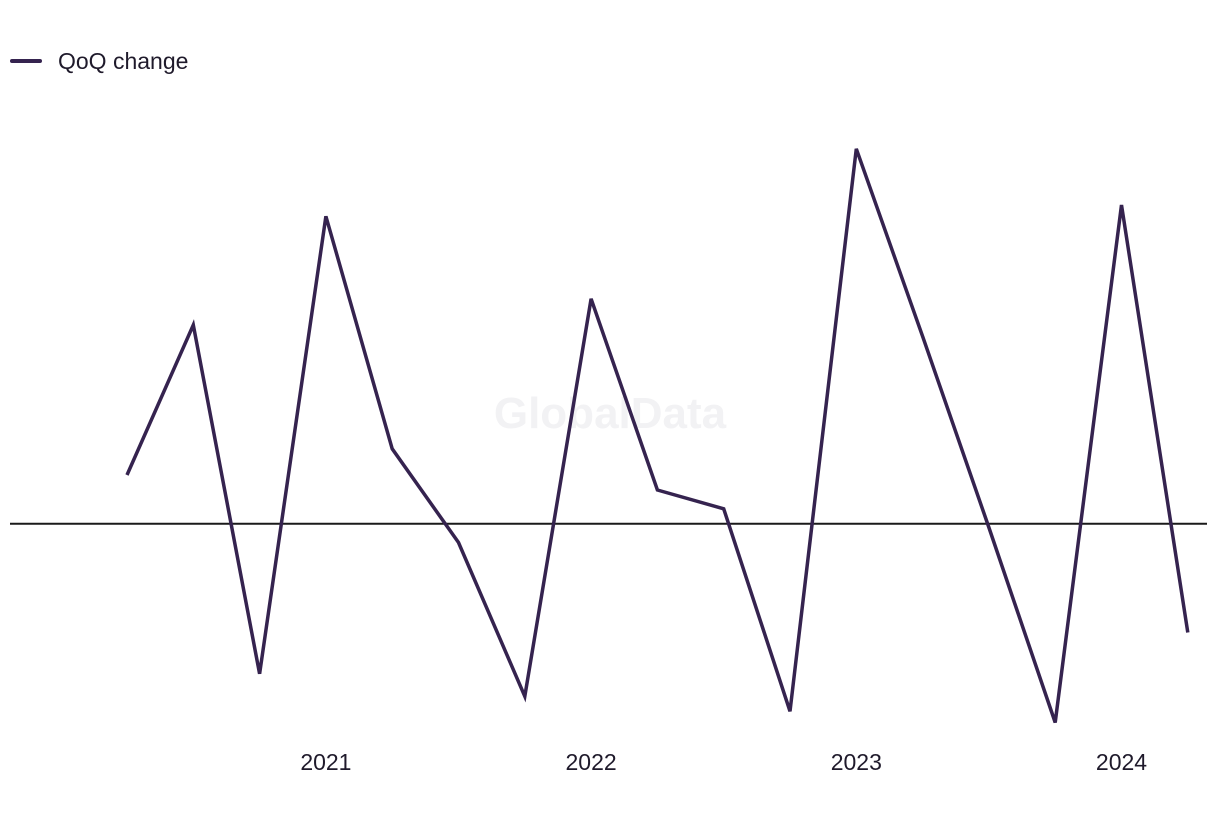 The width and height of the screenshot is (1220, 820). What do you see at coordinates (123, 60) in the screenshot?
I see `legend-label: QoQ change` at bounding box center [123, 60].